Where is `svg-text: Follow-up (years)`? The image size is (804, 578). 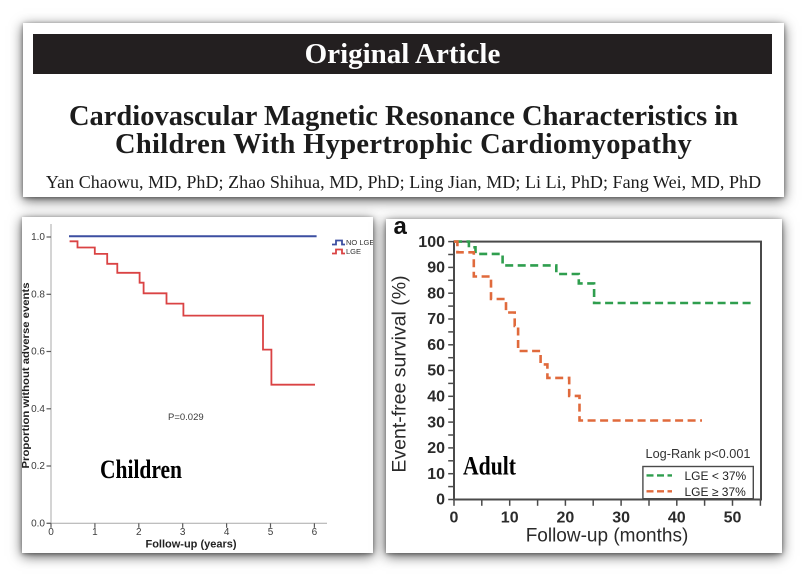 svg-text: Follow-up (years) is located at coordinates (190, 545).